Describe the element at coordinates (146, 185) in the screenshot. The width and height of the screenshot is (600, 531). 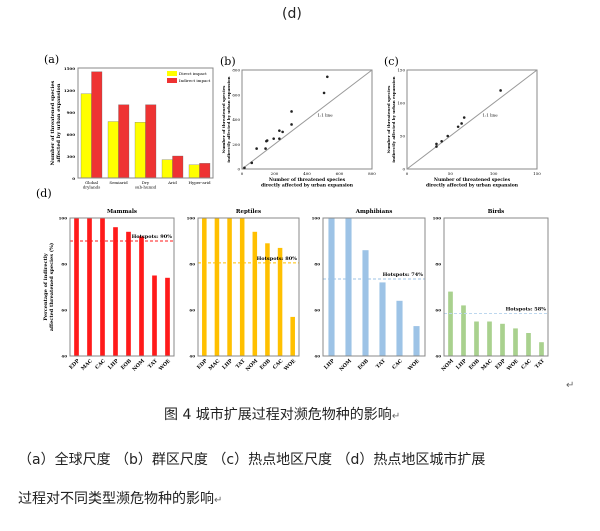
I see `x-tick-label: Dry sub-humid` at that location.